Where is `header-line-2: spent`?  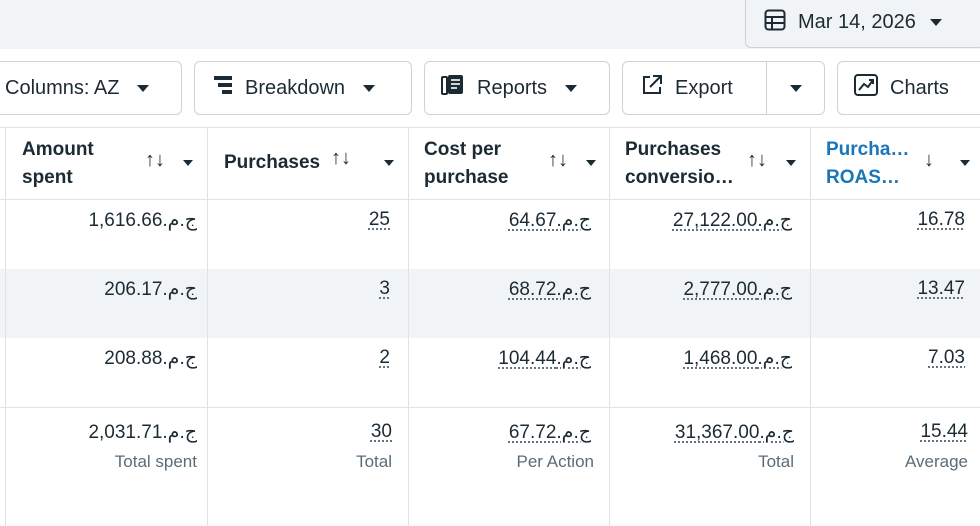 header-line-2: spent is located at coordinates (47, 178).